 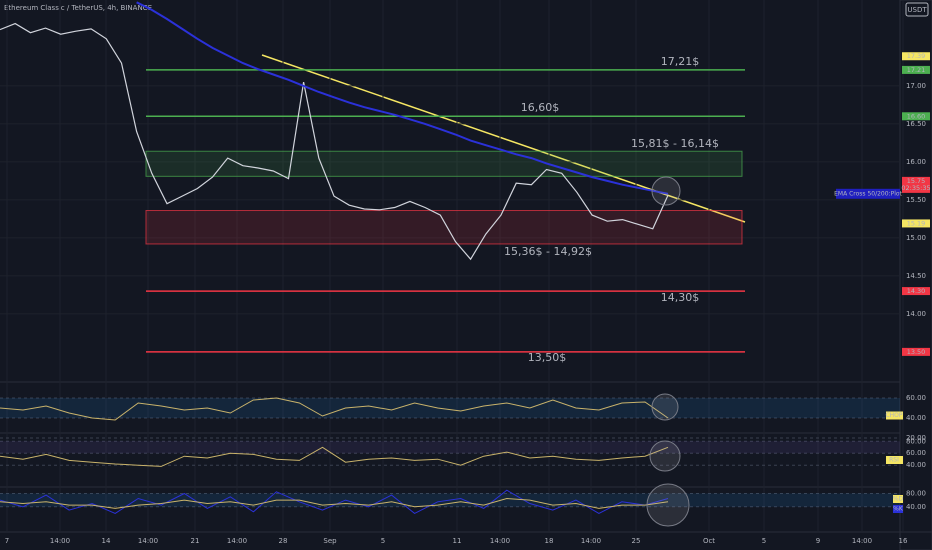 I want to click on currency: USDT, so click(x=917, y=10).